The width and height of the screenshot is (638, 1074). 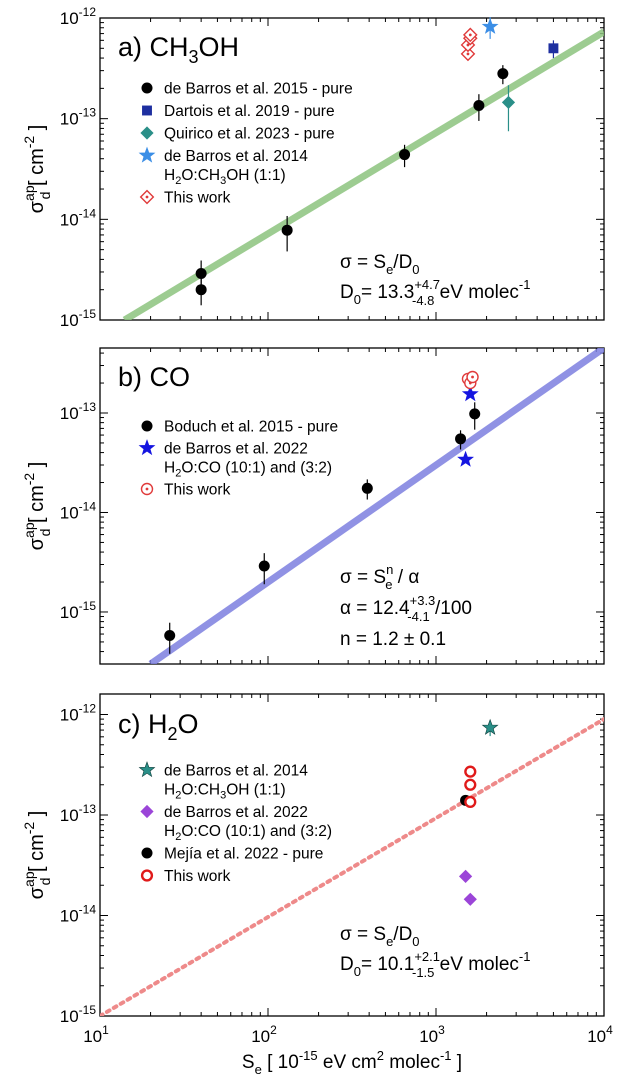 What do you see at coordinates (393, 639) in the screenshot?
I see `equation-line: n = 1.2 ± 0.1` at bounding box center [393, 639].